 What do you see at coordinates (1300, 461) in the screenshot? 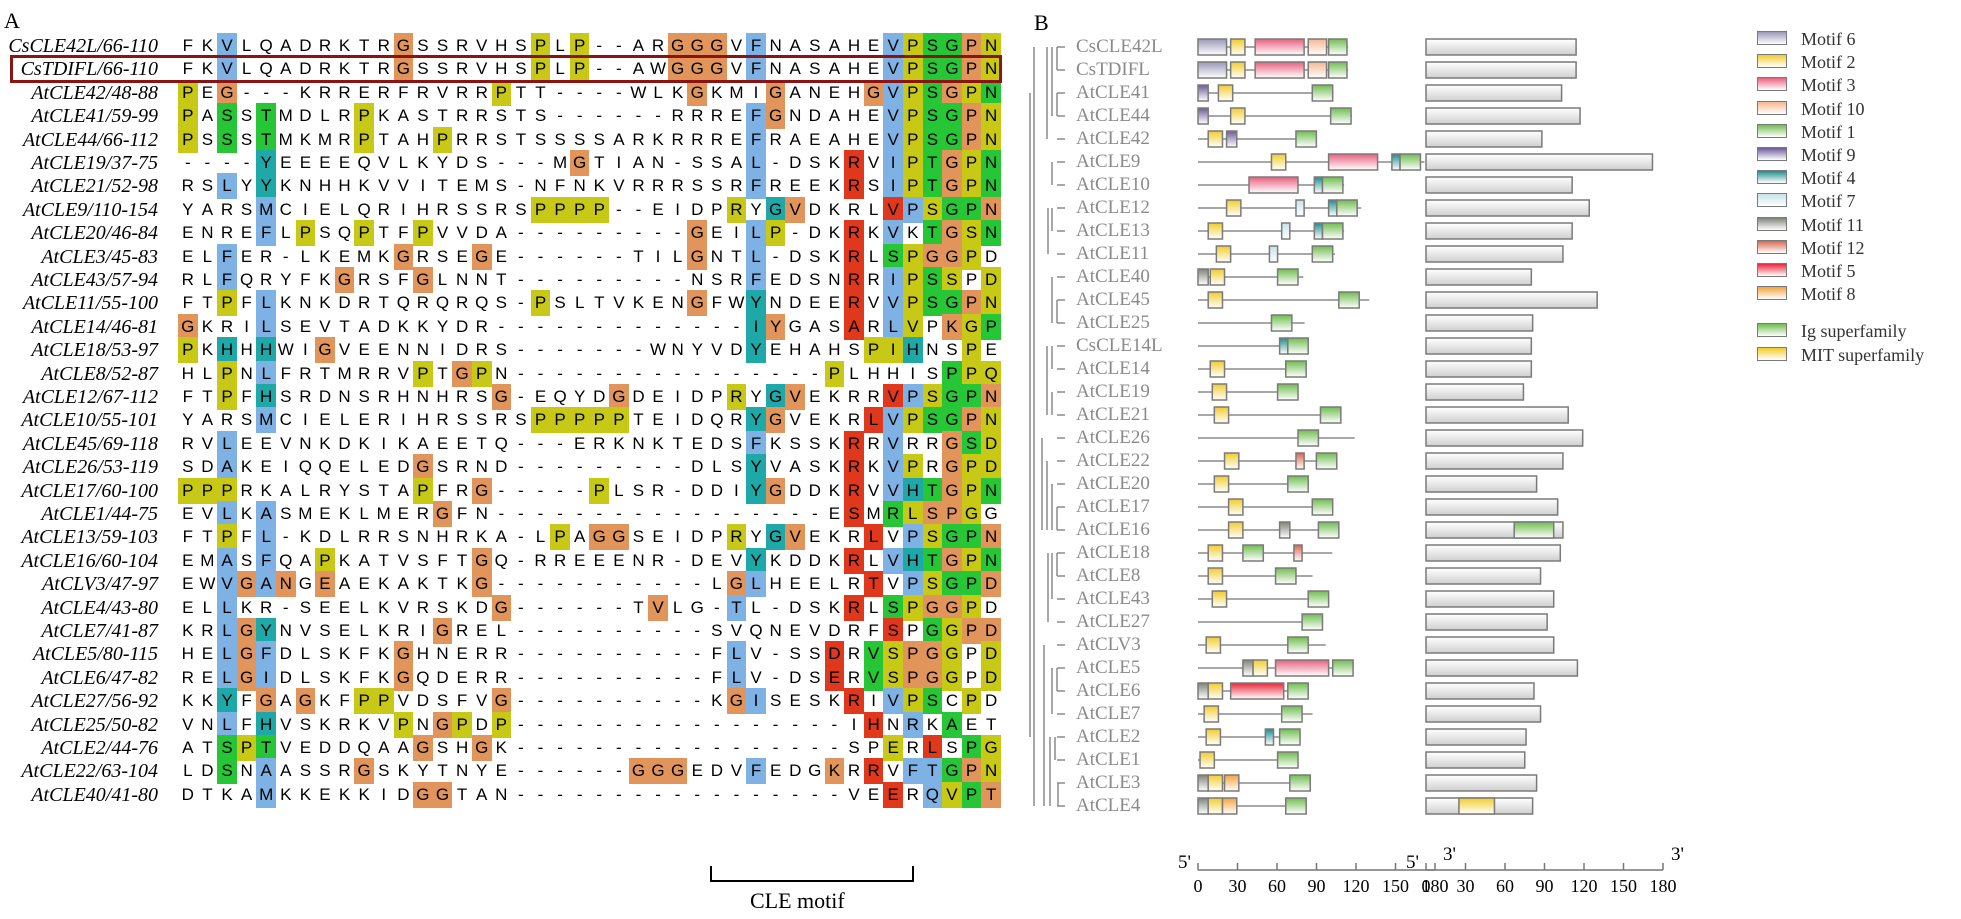
I see `motif-12-block` at bounding box center [1300, 461].